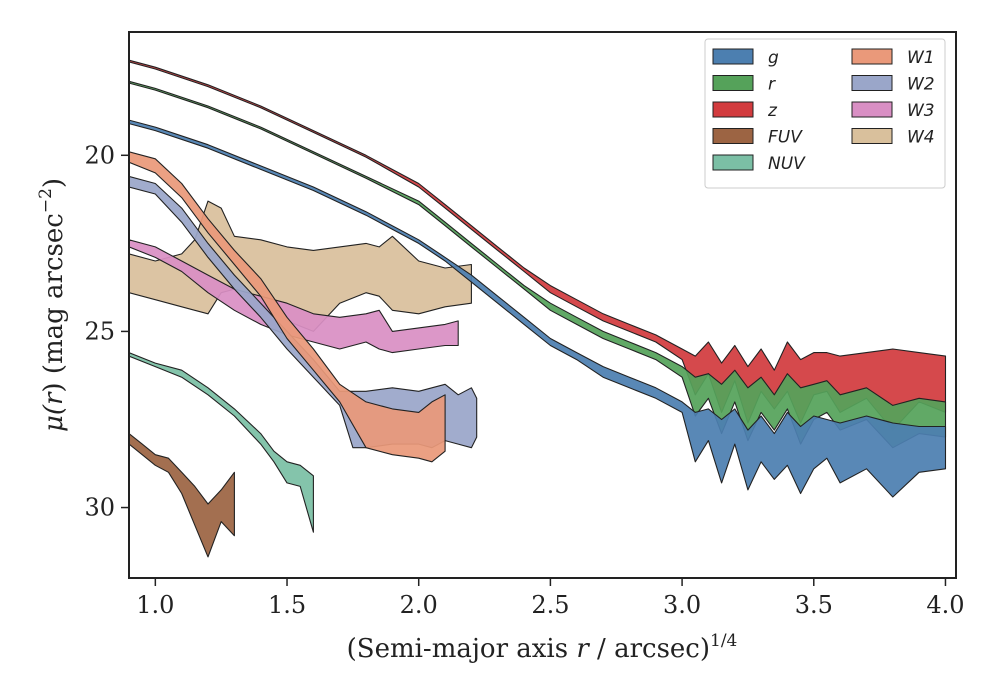  What do you see at coordinates (287, 307) in the screenshot?
I see `area-series-w1` at bounding box center [287, 307].